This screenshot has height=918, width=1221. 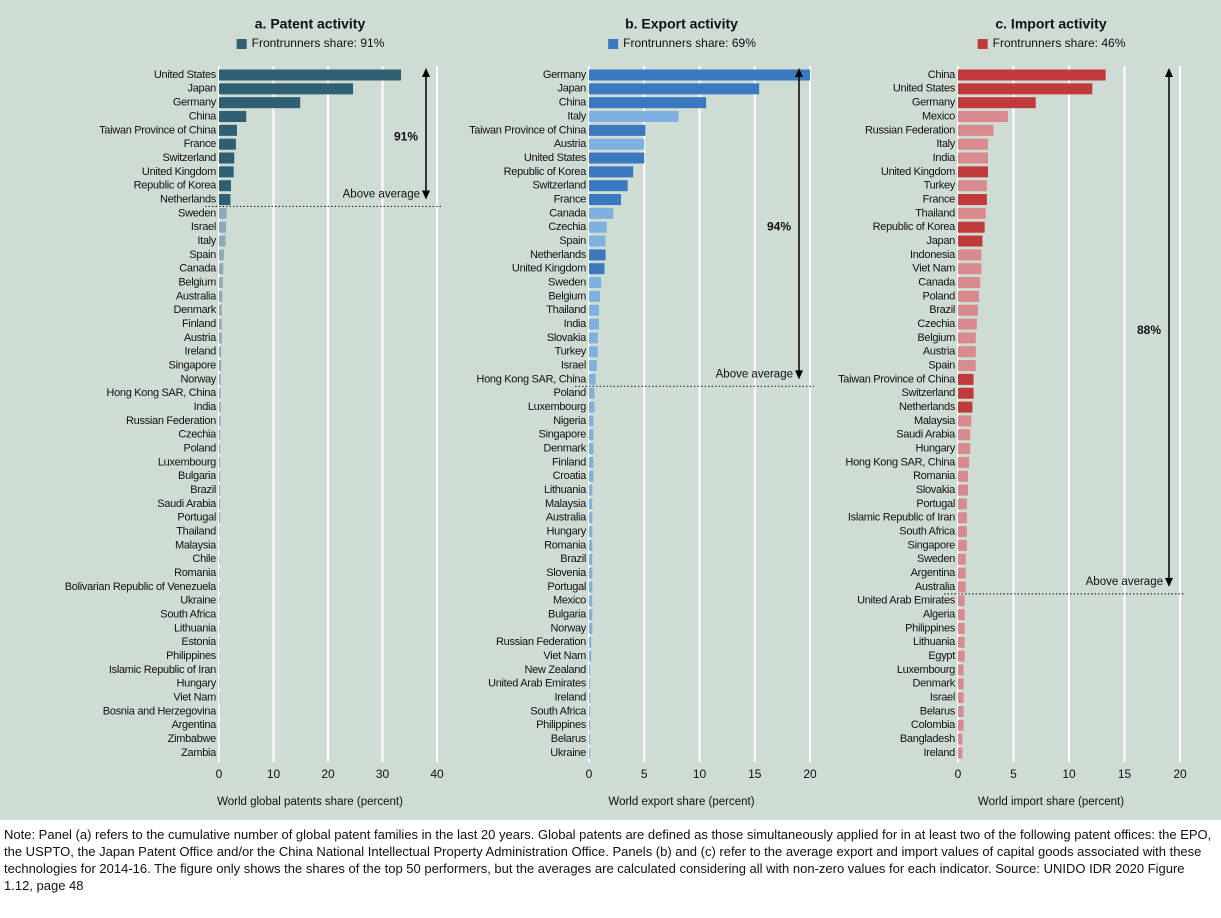 What do you see at coordinates (200, 448) in the screenshot?
I see `category-label: Poland` at bounding box center [200, 448].